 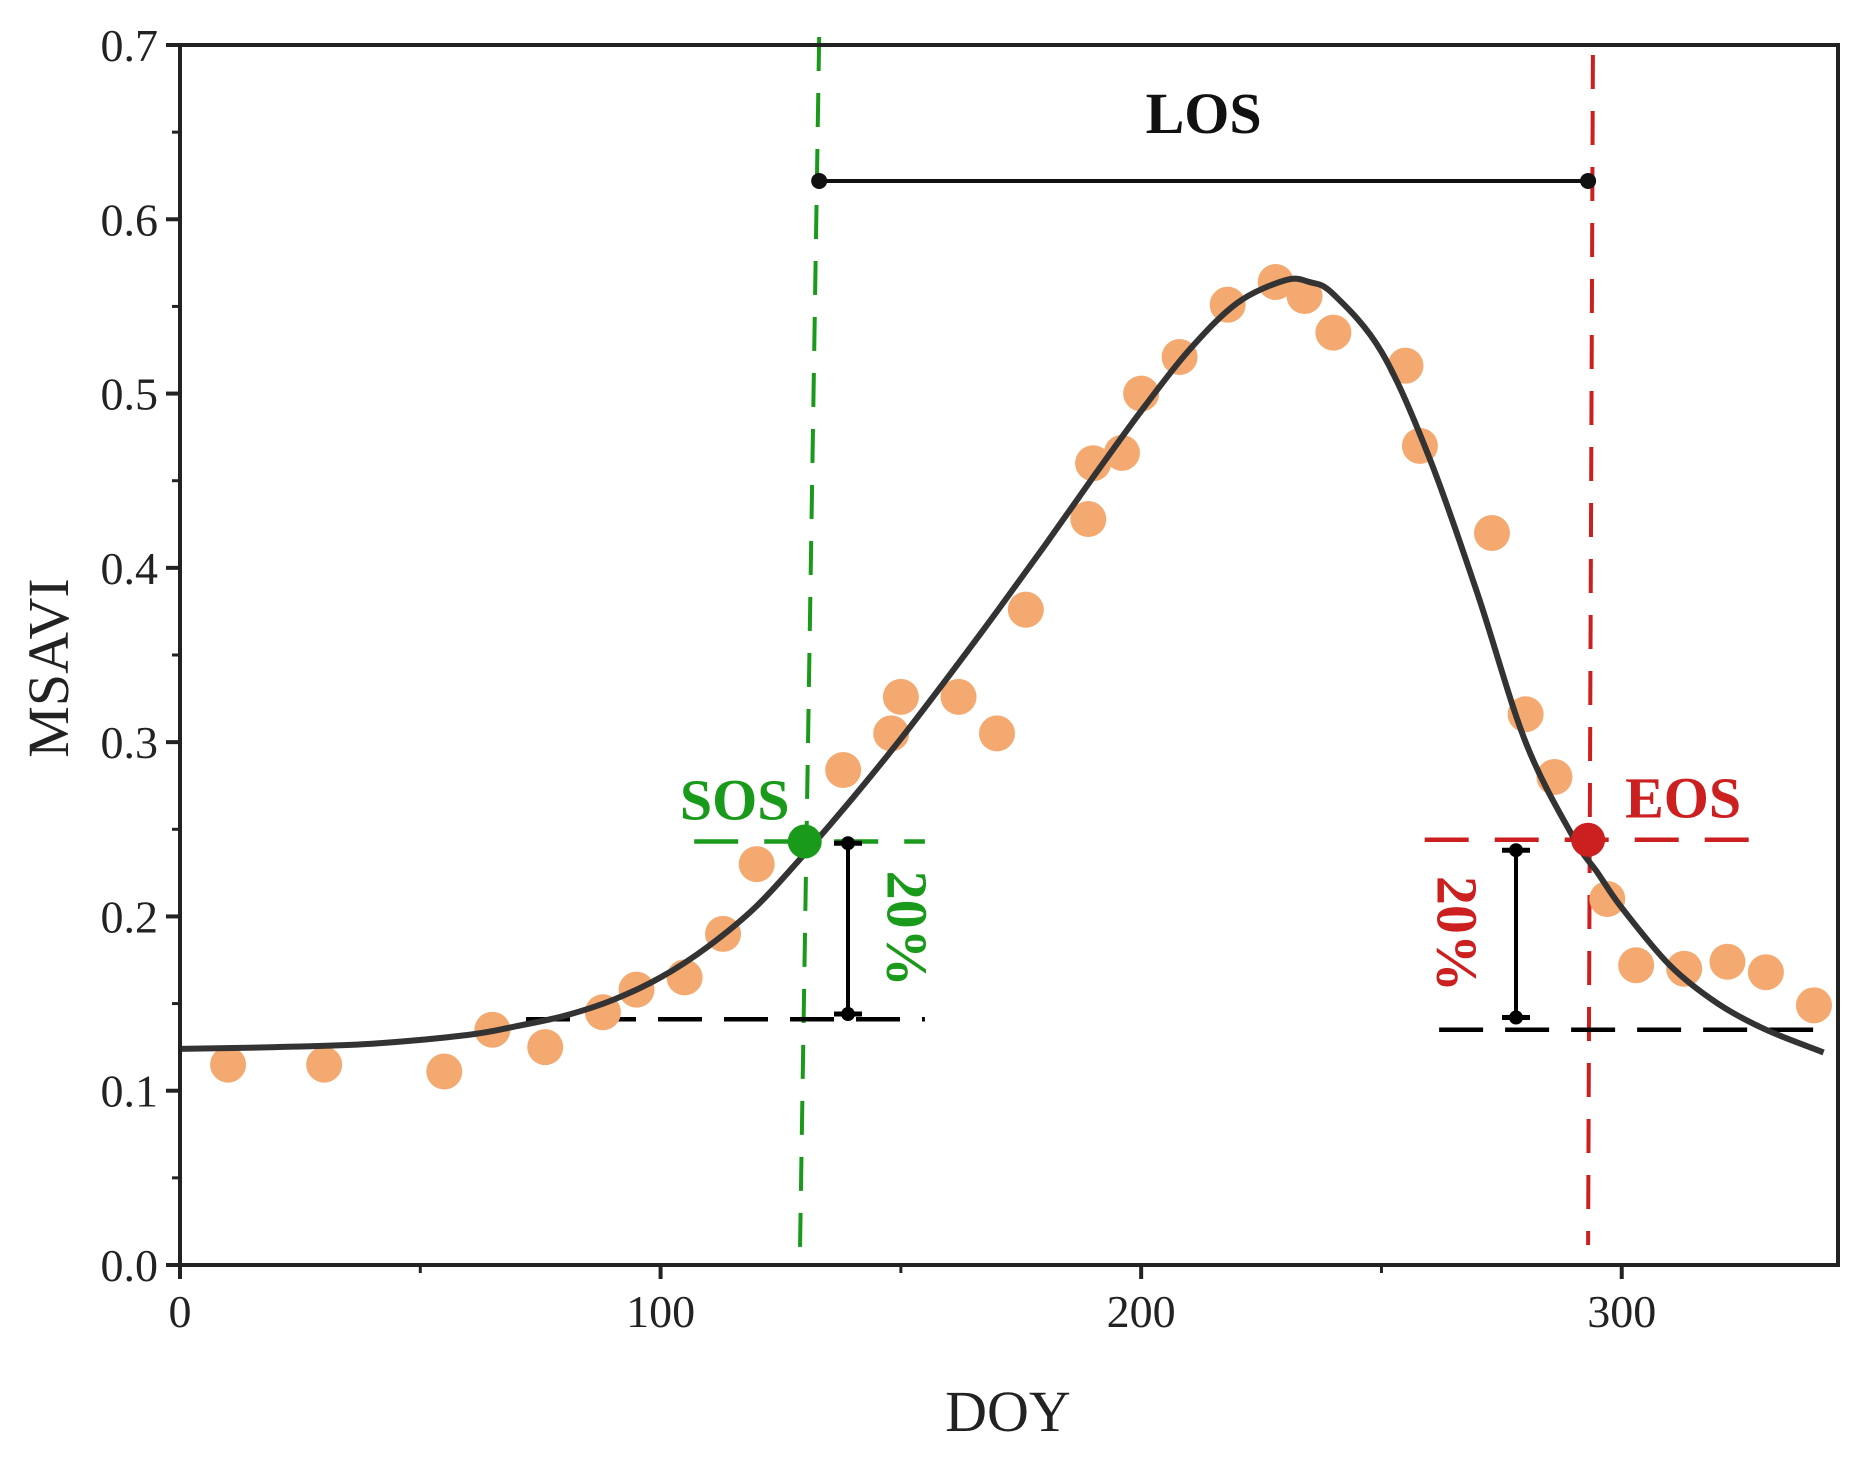 I want to click on los-end-marker, so click(x=1588, y=180).